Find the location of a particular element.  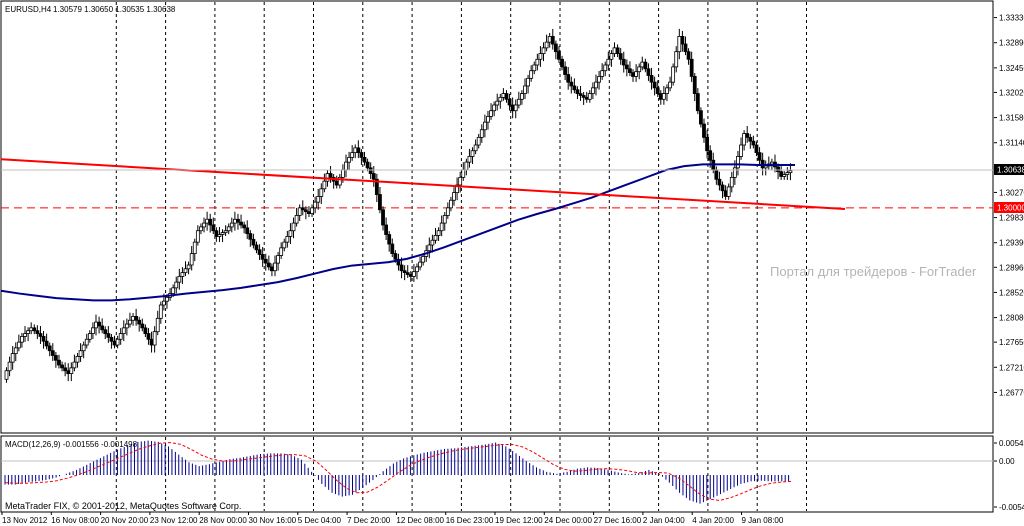

price-axis-label: 1.31140 is located at coordinates (1011, 143).